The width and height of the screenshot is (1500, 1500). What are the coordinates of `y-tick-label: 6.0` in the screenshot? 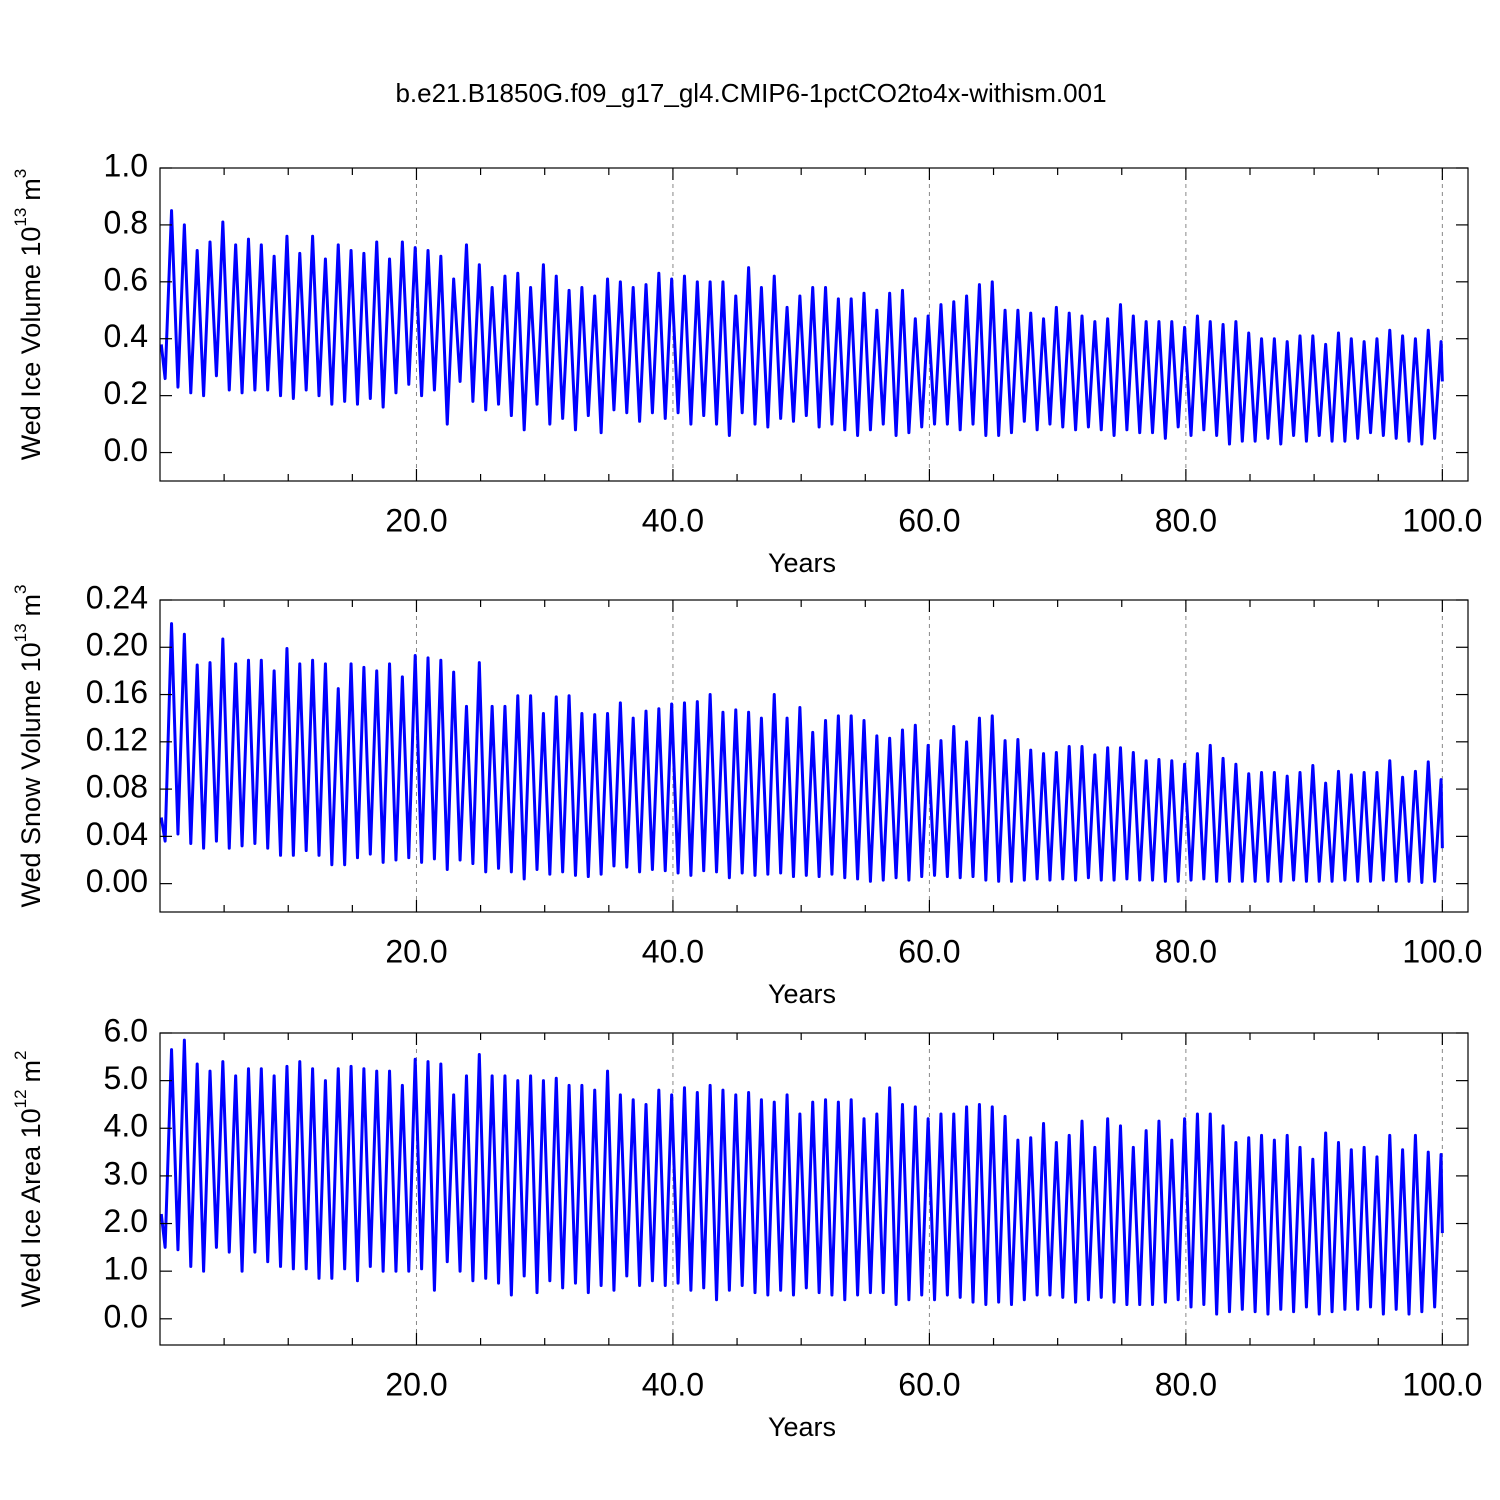 It's located at (126, 1030).